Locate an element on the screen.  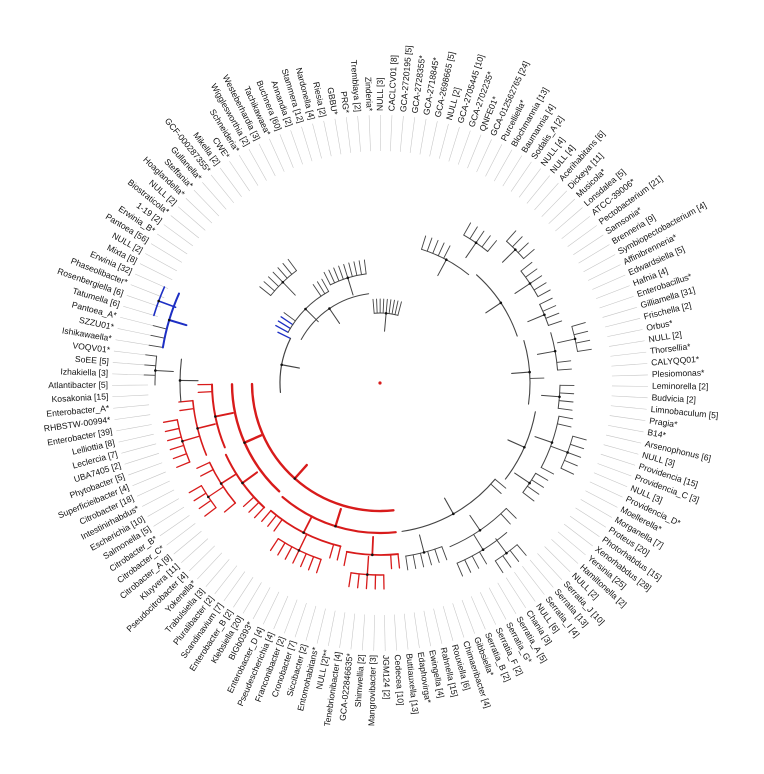
leaf-label: Shimwellia [2] is located at coordinates (359, 681).